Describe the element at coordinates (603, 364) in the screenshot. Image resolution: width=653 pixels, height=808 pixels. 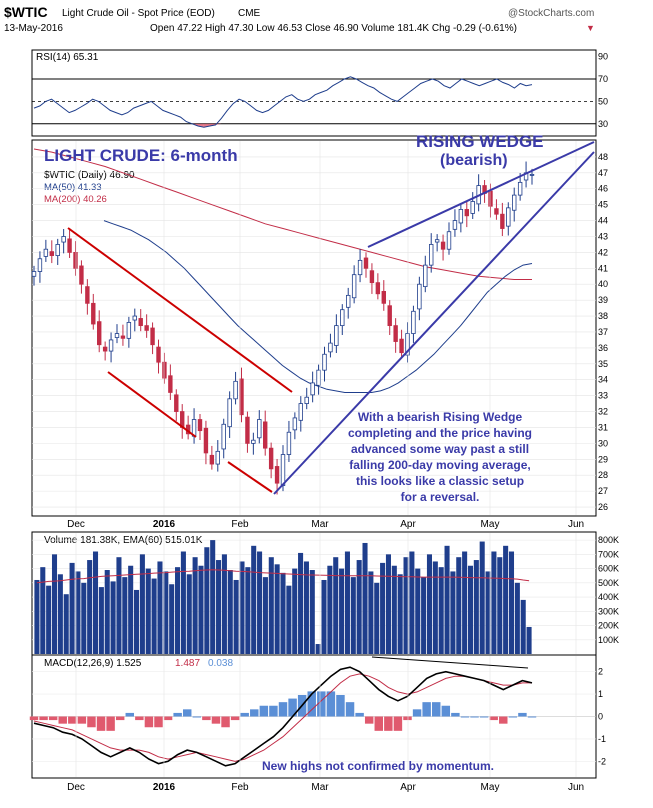
I see `price-tick-label: 35` at that location.